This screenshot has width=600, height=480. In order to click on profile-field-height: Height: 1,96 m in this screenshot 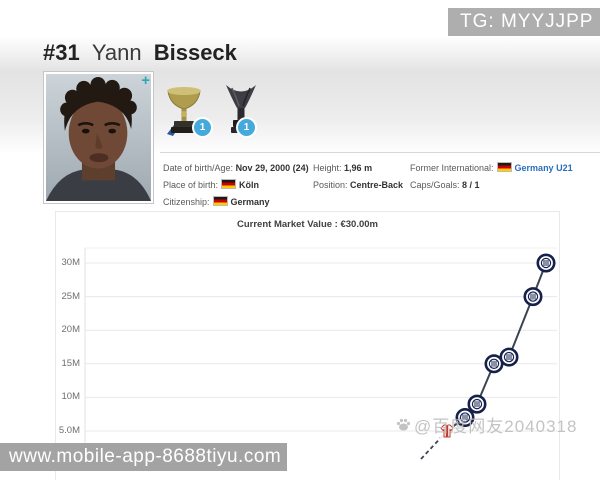, I will do `click(358, 168)`.